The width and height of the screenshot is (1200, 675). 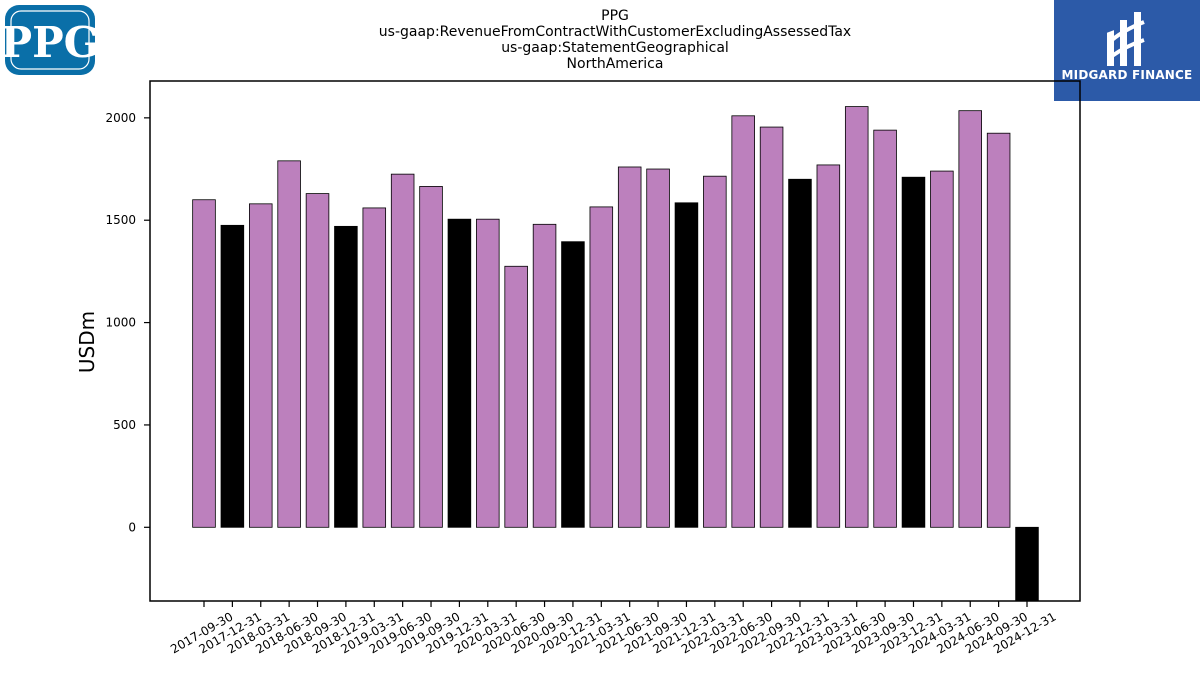 I want to click on y-tick-label: 1000, so click(x=120, y=323).